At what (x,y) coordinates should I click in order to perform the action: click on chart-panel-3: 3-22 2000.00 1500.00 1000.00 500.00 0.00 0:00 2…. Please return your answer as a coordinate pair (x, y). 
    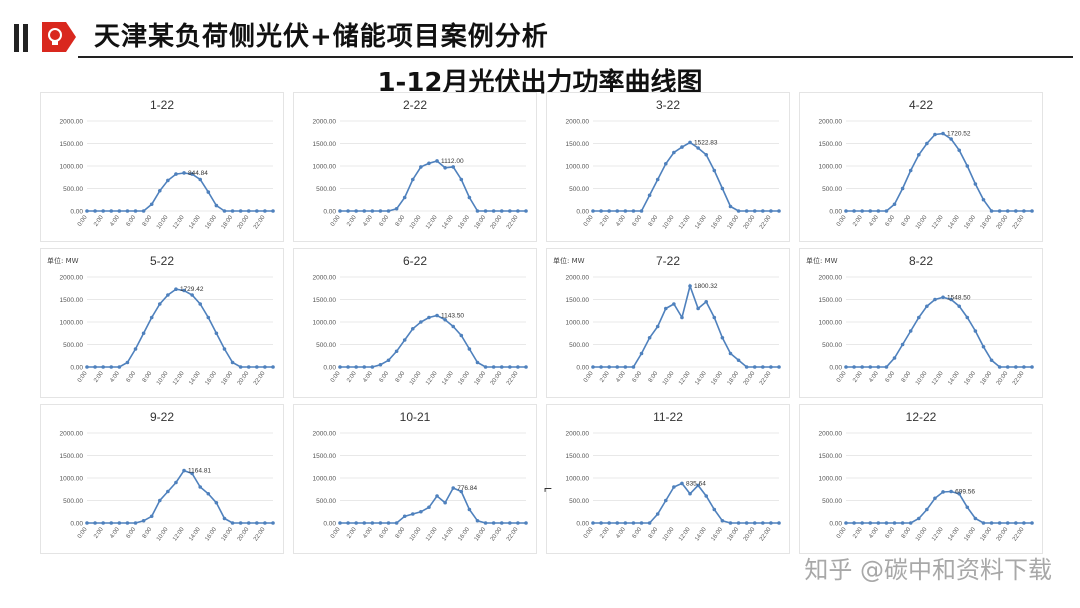
    Looking at the image, I should click on (668, 167).